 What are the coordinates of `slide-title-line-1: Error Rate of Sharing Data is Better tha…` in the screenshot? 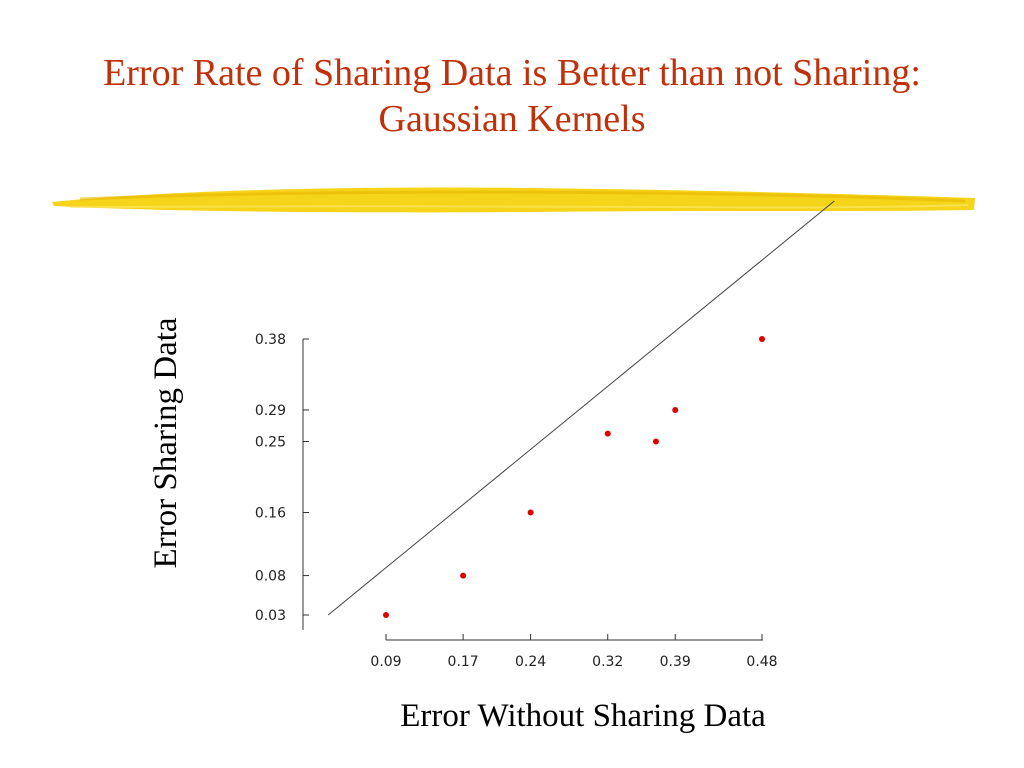 It's located at (512, 73).